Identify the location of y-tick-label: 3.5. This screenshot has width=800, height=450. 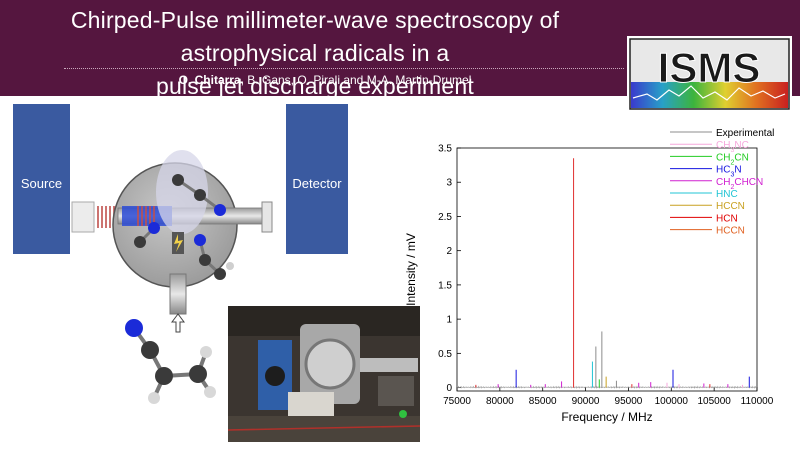
(445, 149).